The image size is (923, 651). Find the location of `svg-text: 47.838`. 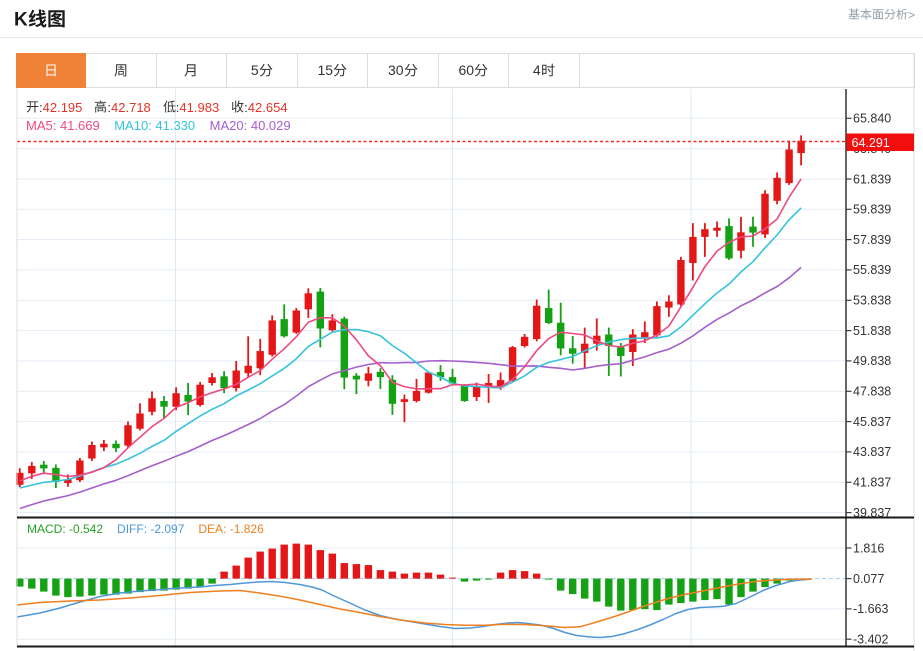

svg-text: 47.838 is located at coordinates (872, 392).